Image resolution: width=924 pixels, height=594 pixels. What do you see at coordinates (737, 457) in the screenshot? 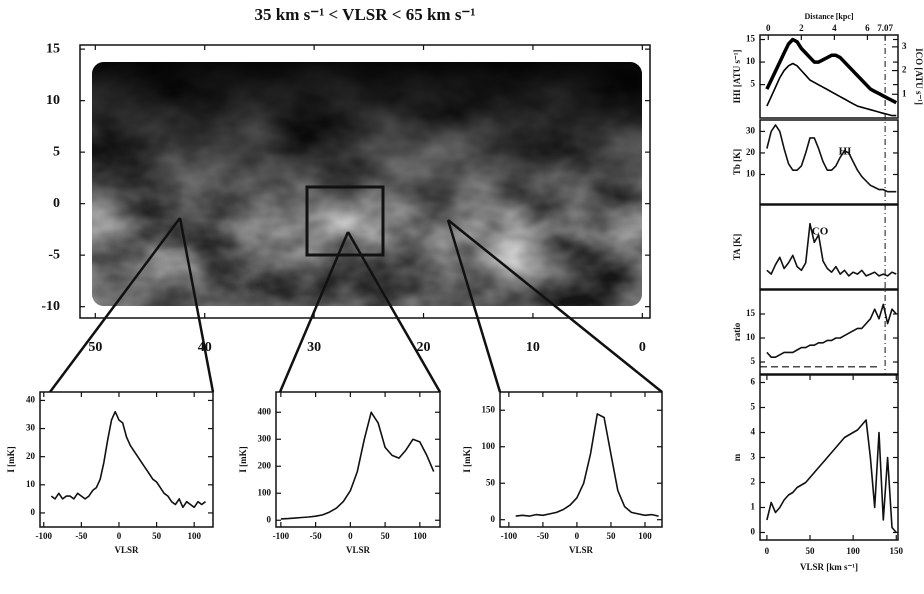
I see `y-axis-label: m` at bounding box center [737, 457].